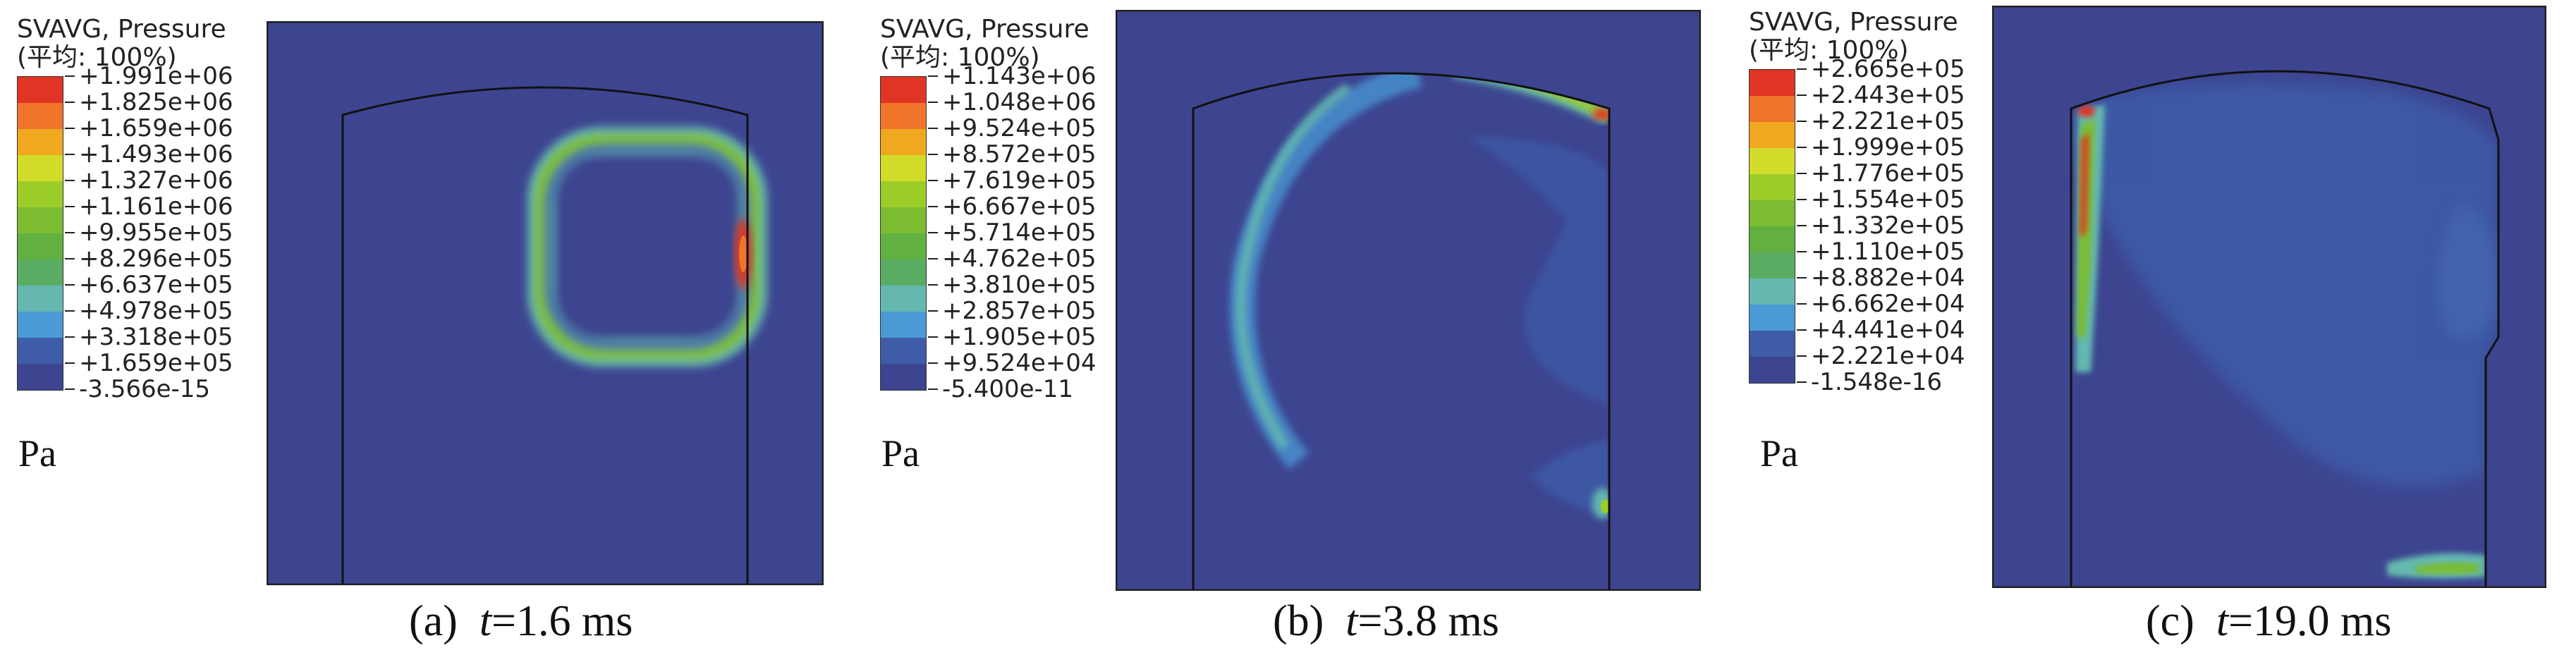 The image size is (2576, 667). Describe the element at coordinates (1012, 389) in the screenshot. I see `scale-level: -5.400e-11` at that location.